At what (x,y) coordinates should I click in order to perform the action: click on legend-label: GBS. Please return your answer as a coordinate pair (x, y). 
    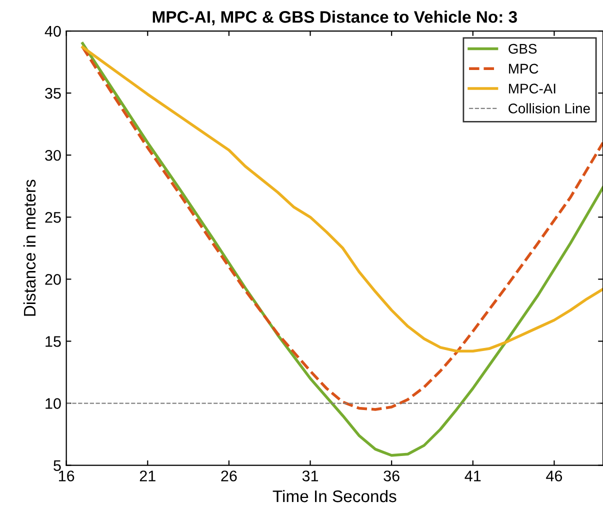
    Looking at the image, I should click on (522, 49).